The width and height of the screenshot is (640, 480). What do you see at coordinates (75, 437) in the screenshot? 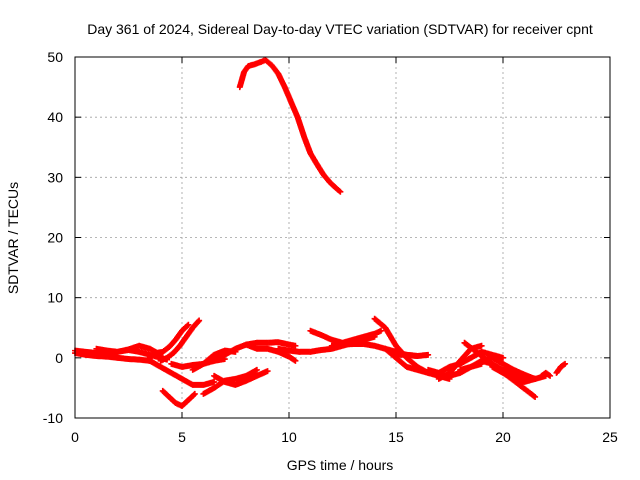
I see `x-tick-label: 0` at bounding box center [75, 437].